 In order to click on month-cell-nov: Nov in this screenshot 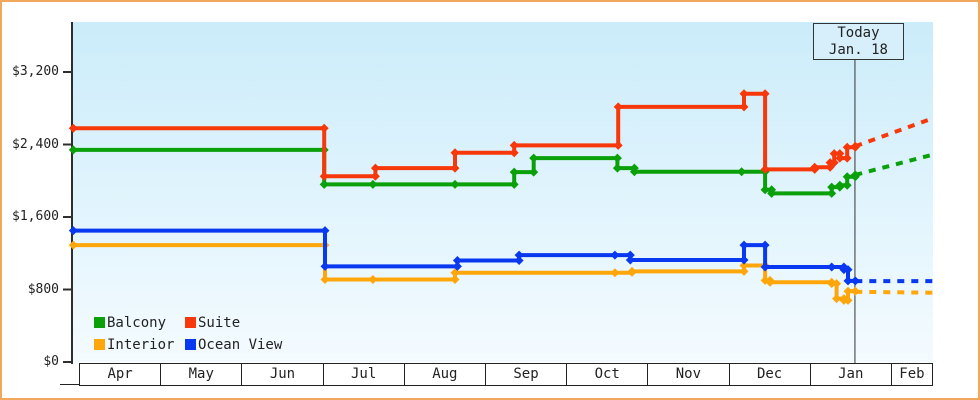, I will do `click(689, 374)`.